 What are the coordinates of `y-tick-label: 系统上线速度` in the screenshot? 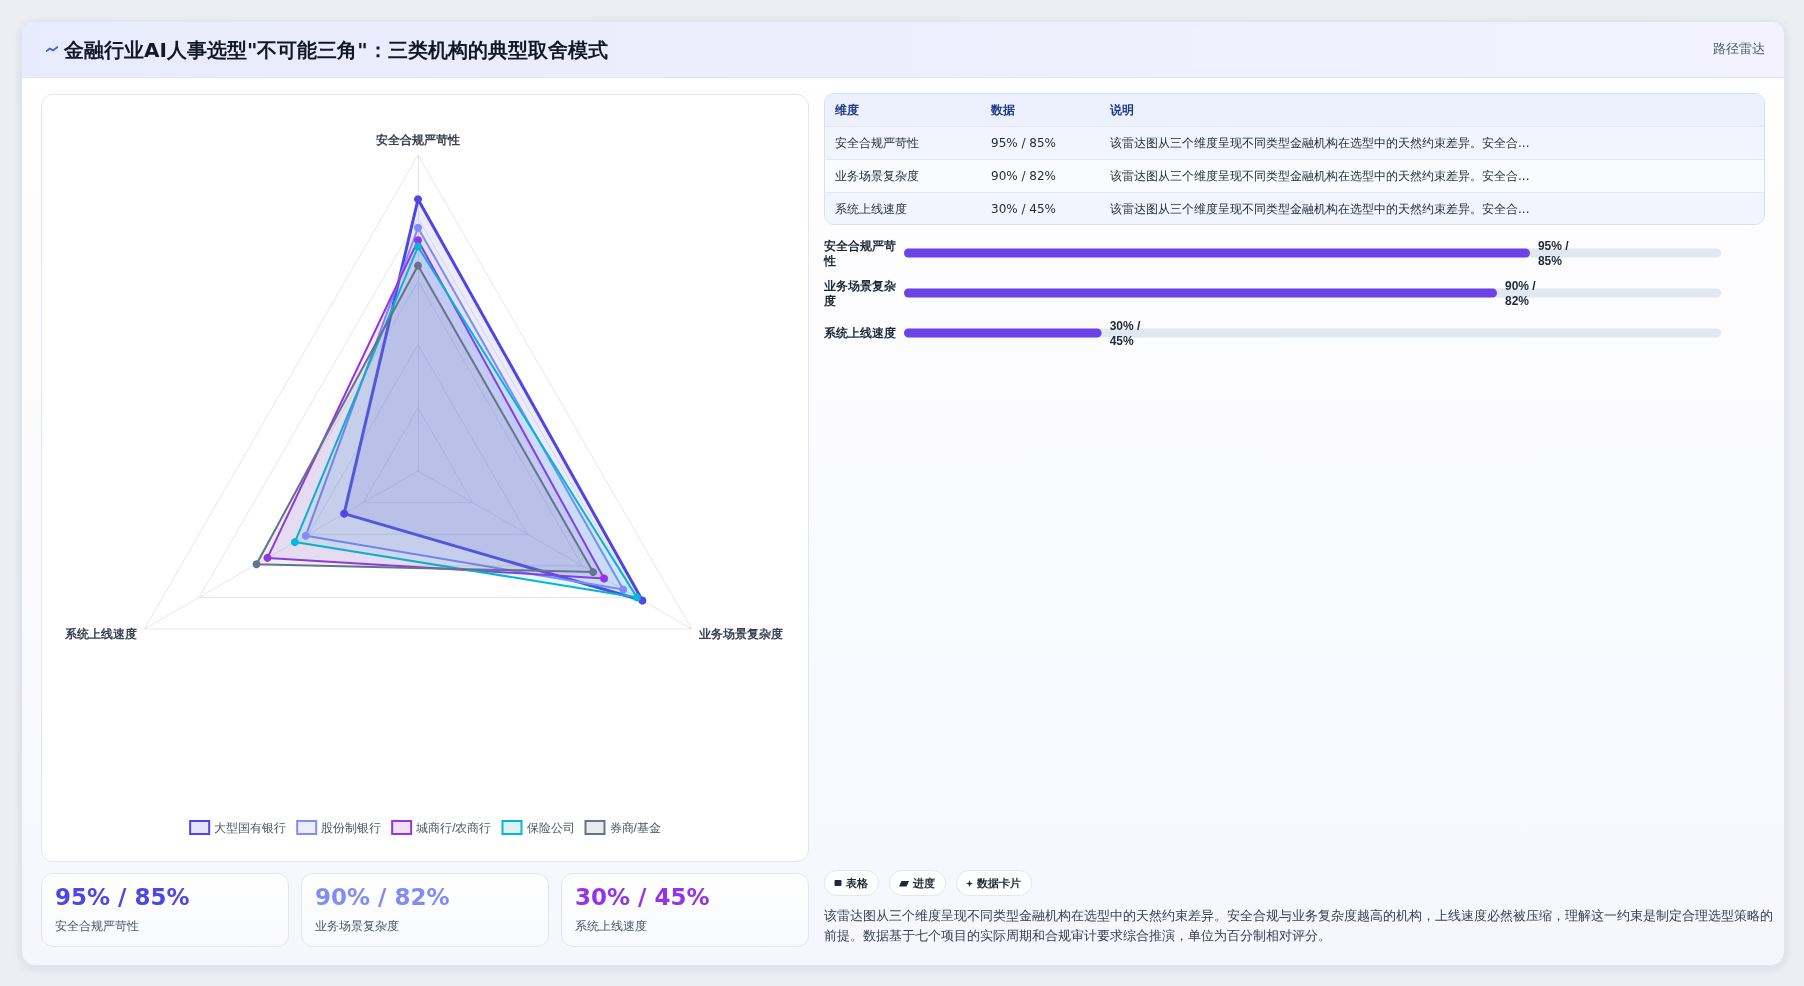 It's located at (859, 333).